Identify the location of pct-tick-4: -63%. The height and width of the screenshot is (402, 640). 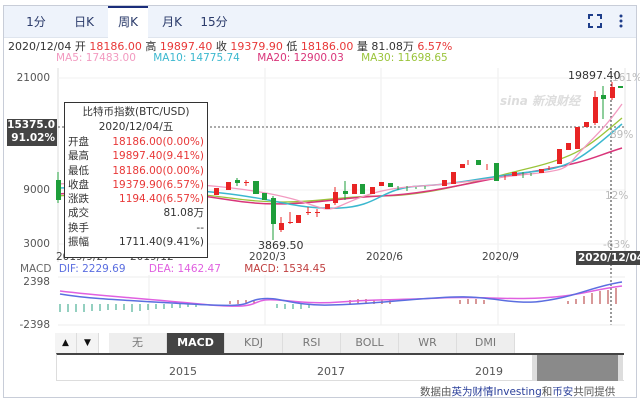
(617, 245).